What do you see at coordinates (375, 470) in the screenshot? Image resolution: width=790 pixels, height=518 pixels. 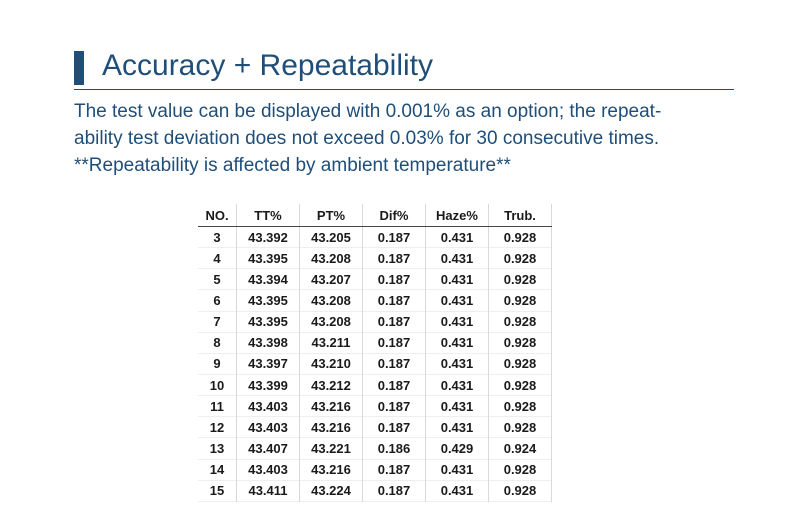 I see `table-row: 14 43.403 43.216 0.187 0.431 0.928` at bounding box center [375, 470].